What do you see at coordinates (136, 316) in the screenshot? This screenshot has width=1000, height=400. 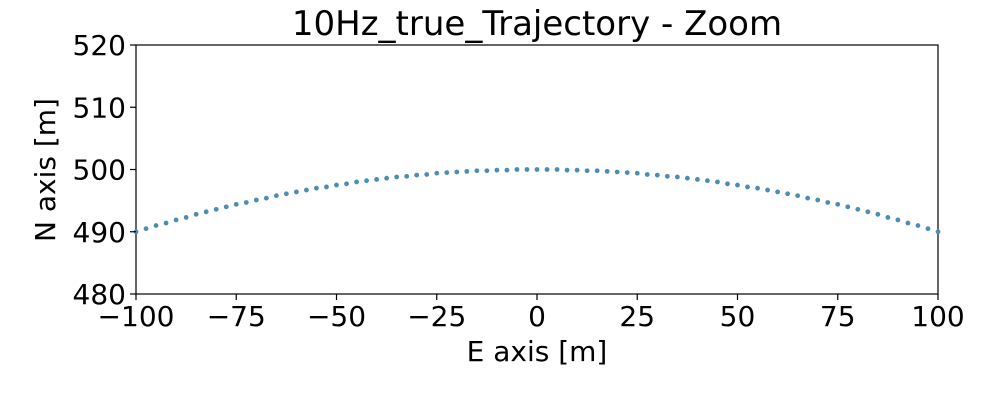 I see `x-tick-label: −100` at bounding box center [136, 316].